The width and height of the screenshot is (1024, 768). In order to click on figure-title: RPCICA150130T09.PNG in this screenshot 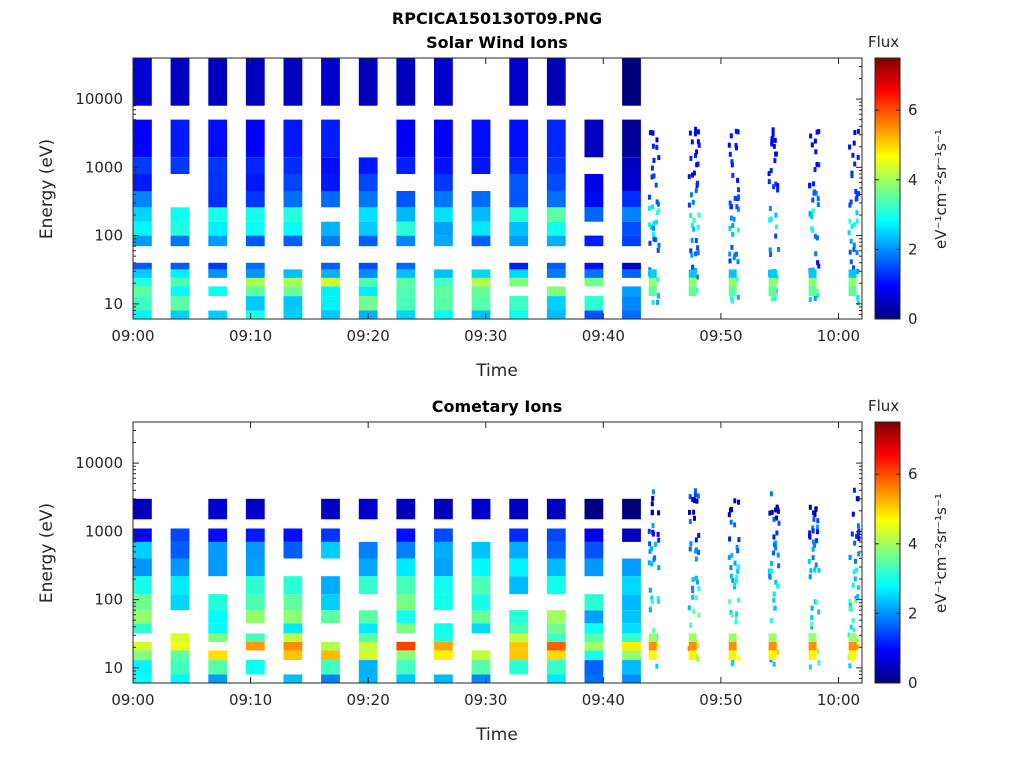, I will do `click(497, 18)`.